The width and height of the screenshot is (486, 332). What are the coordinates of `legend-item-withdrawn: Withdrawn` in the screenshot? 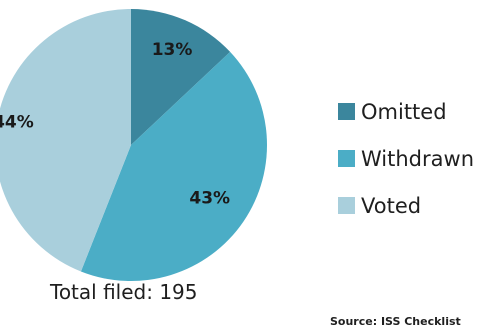 It's located at (406, 158).